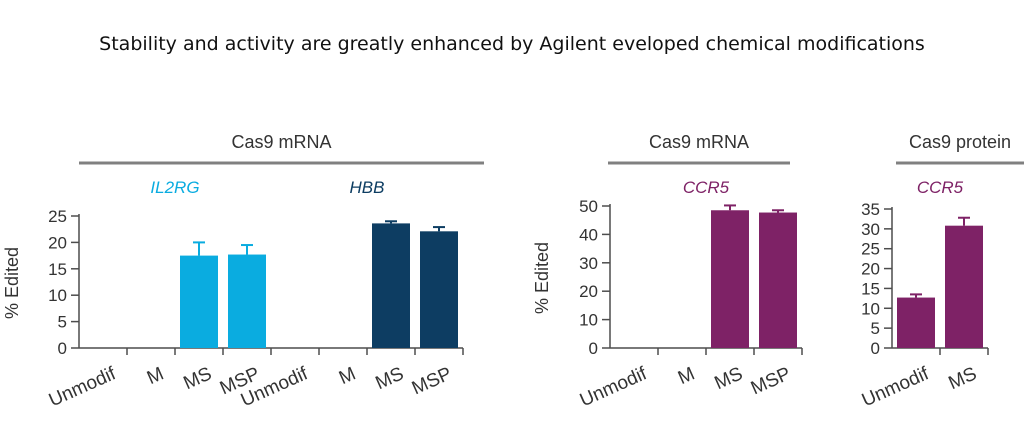 Image resolution: width=1024 pixels, height=422 pixels. I want to click on gene-label-il2rg: IL2RG, so click(174, 187).